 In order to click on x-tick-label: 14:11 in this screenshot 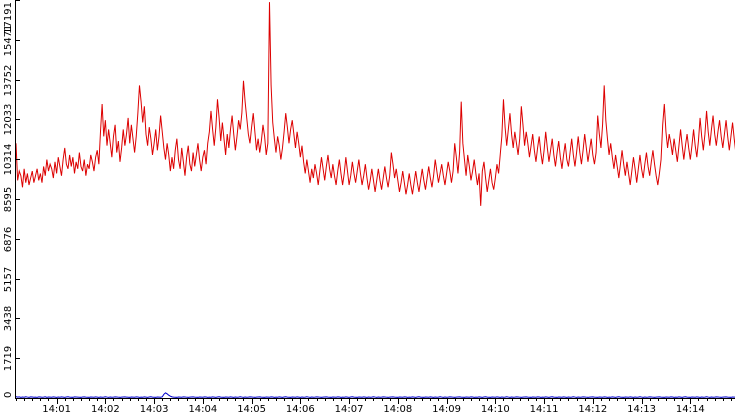, I will do `click(544, 409)`.